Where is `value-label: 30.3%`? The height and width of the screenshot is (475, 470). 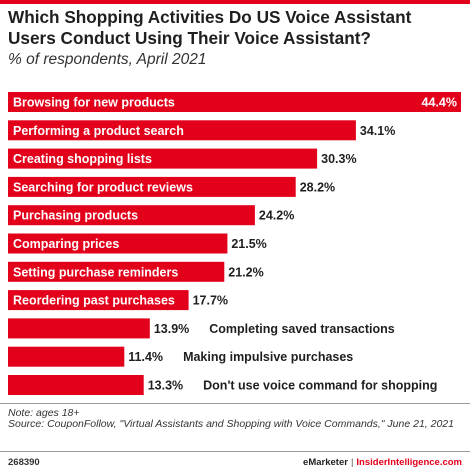
value-label: 30.3% is located at coordinates (338, 159).